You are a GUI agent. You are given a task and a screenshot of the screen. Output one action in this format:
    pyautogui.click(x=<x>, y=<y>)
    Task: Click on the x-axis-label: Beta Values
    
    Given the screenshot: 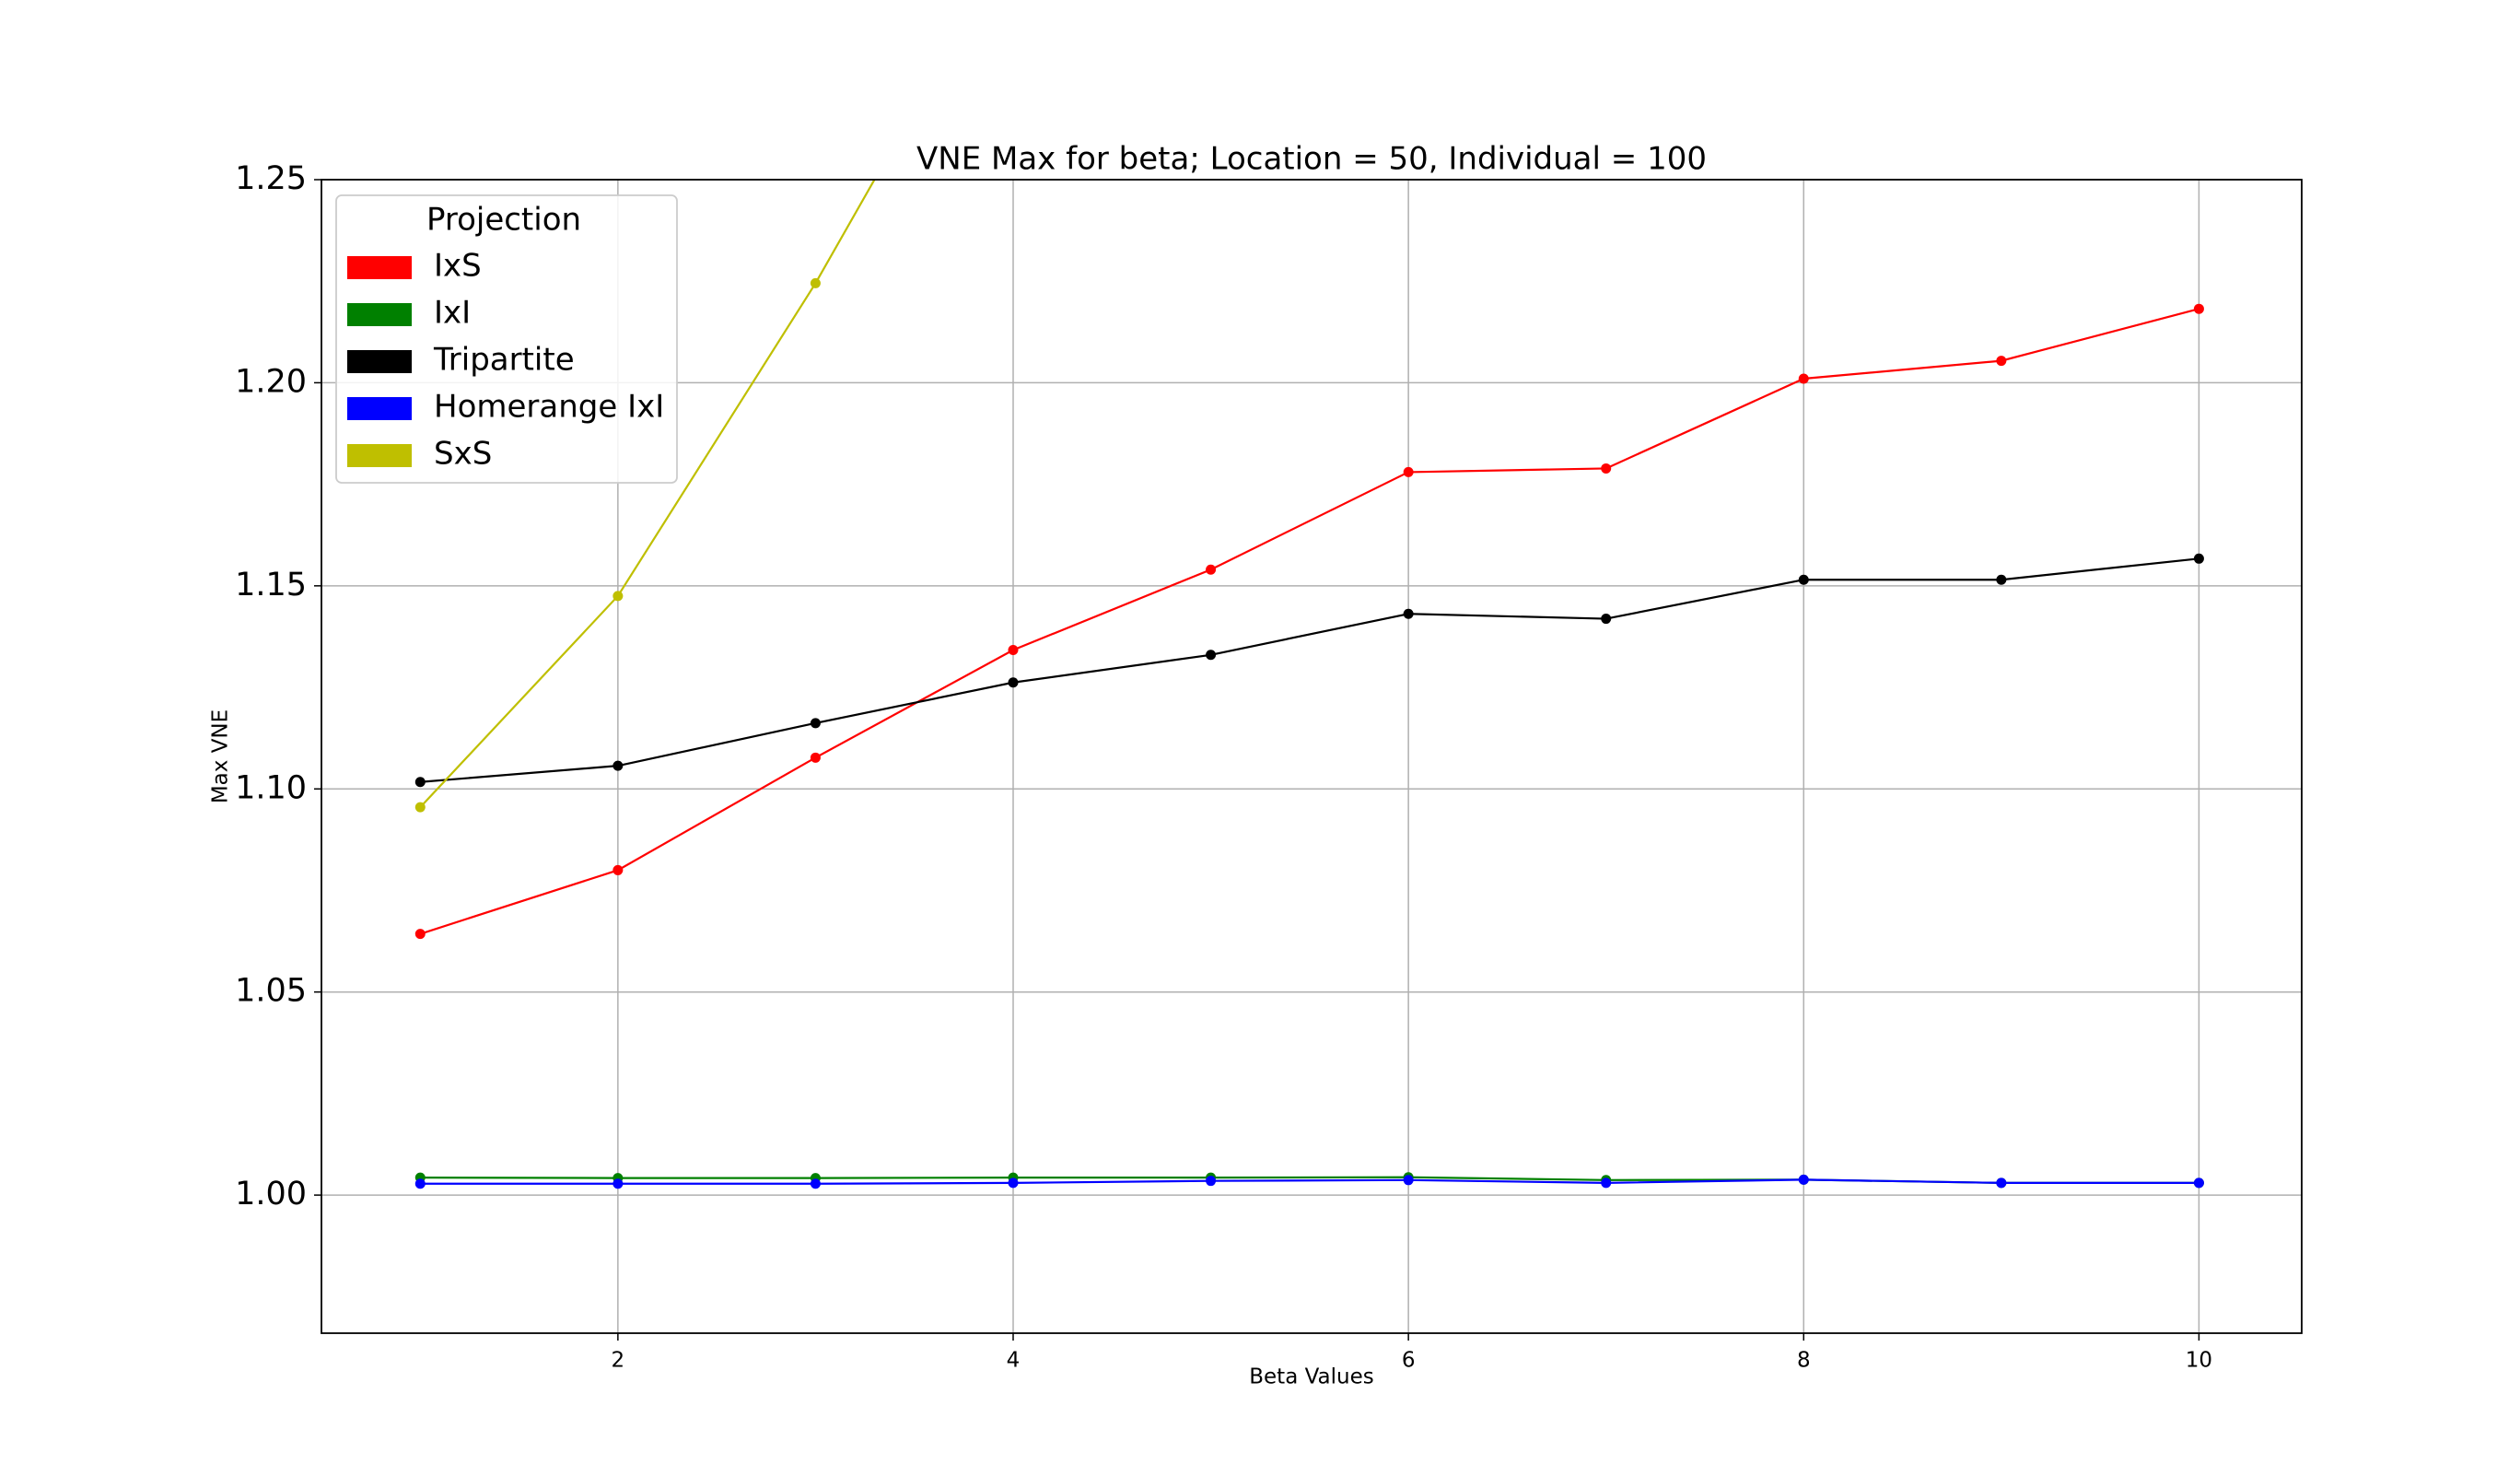 What is the action you would take?
    pyautogui.click(x=1311, y=1377)
    